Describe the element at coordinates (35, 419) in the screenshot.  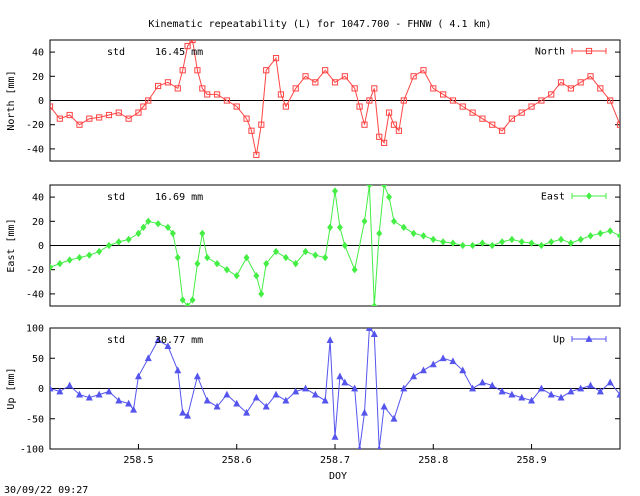
I see `y-tick-label: -50` at that location.